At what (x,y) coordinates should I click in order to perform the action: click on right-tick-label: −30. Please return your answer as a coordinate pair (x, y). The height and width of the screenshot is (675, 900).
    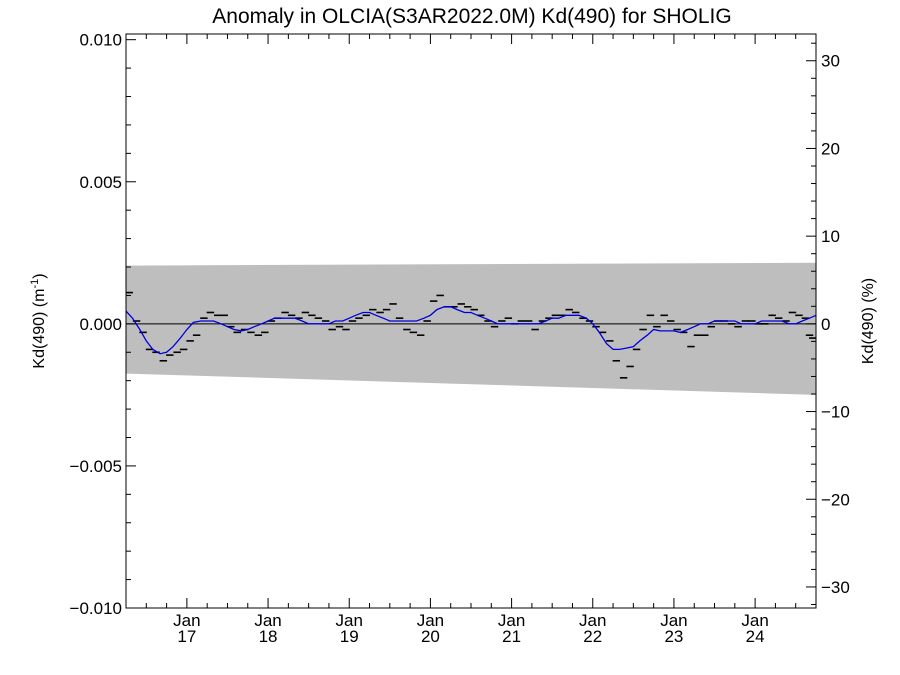
    Looking at the image, I should click on (835, 587).